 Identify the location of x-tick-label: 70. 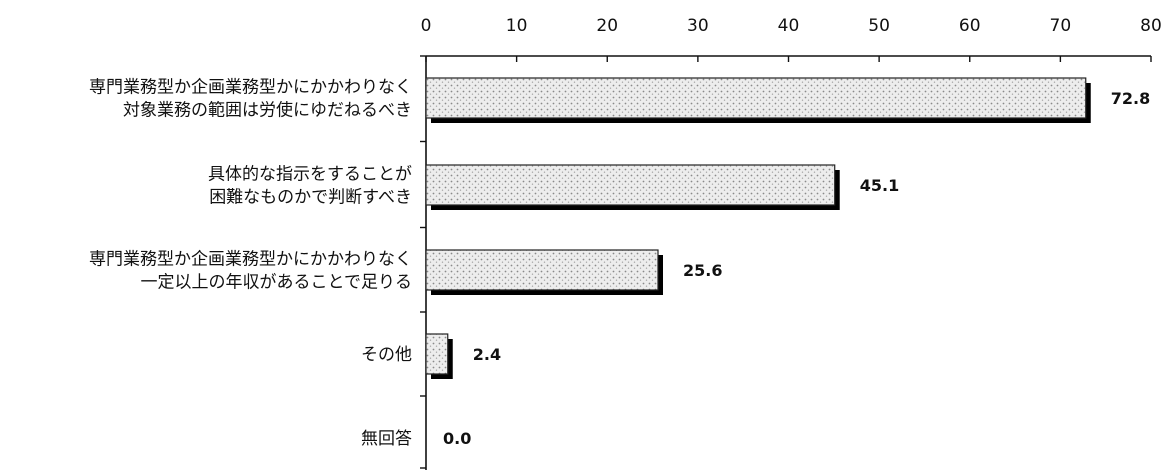
(1061, 26).